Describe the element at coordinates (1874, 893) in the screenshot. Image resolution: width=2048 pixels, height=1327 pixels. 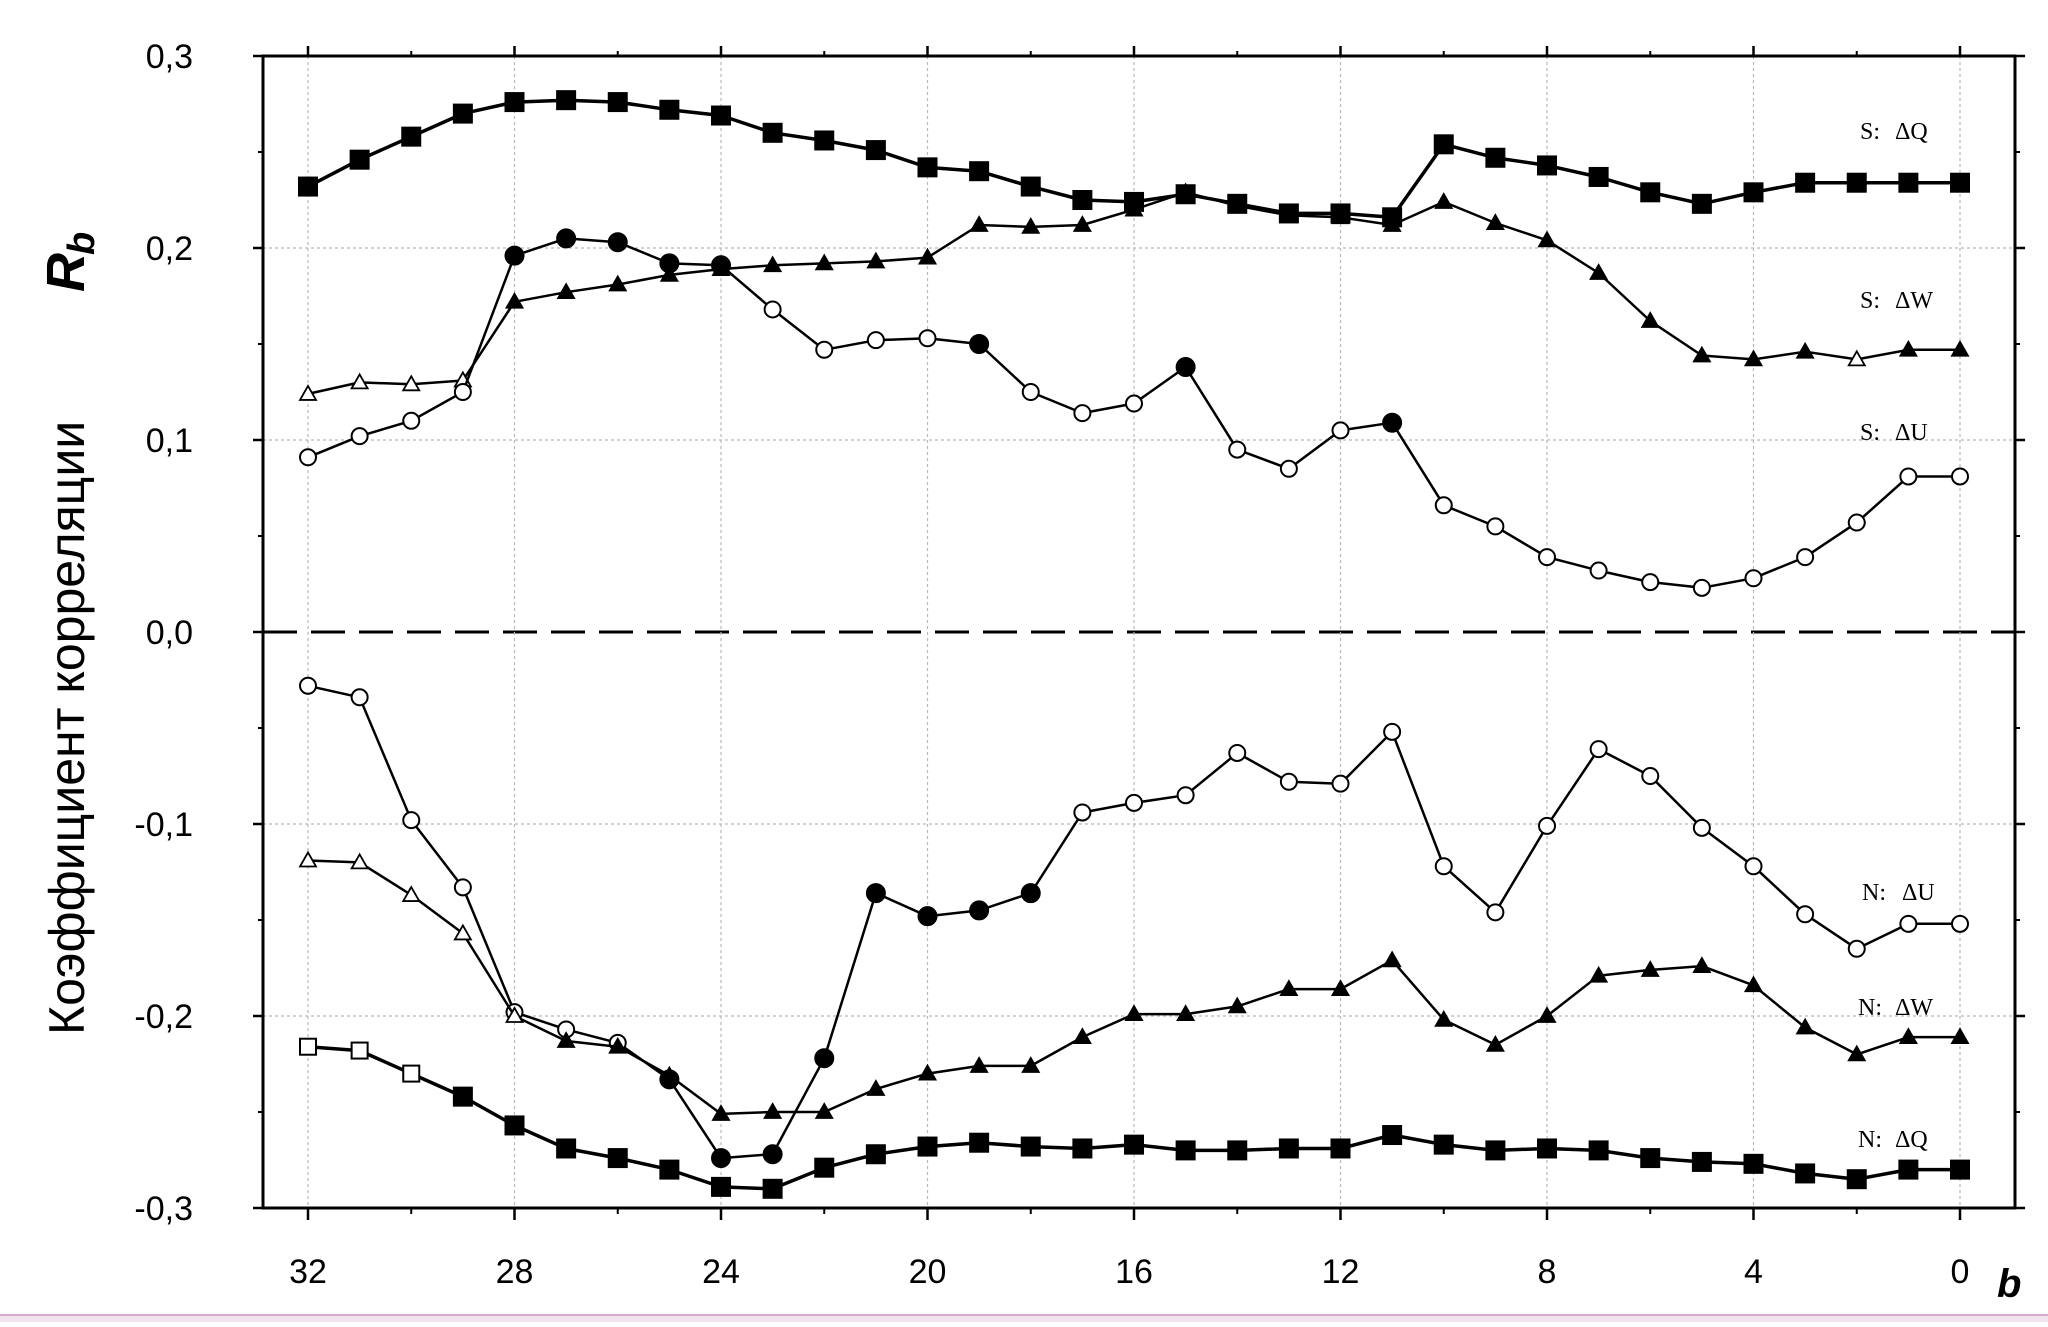
I see `series-label-n-du-prefix: N:` at that location.